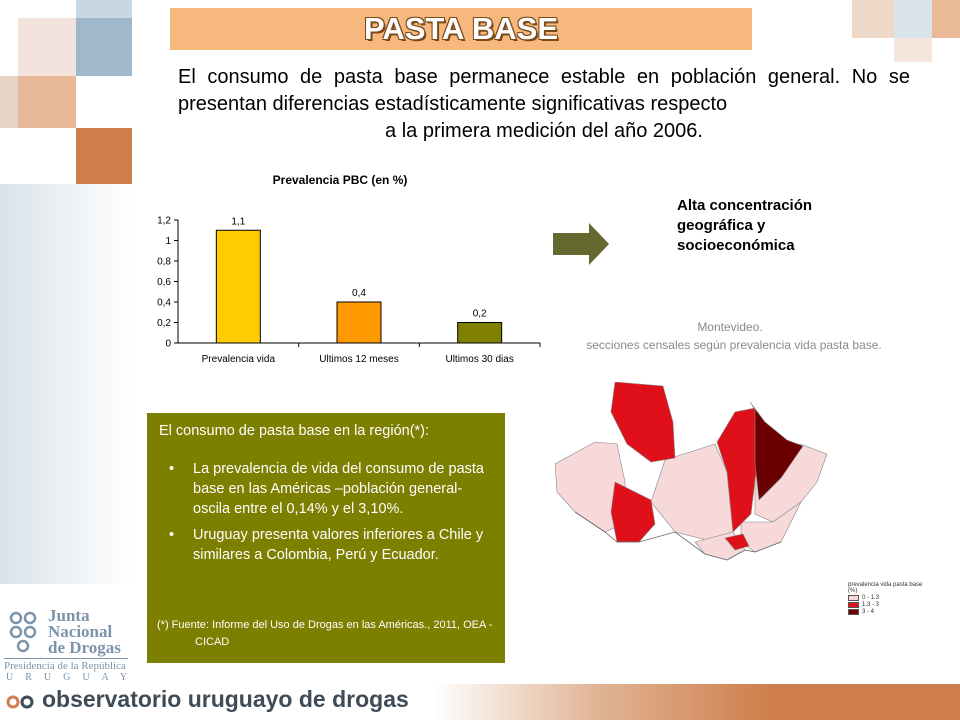 Image resolution: width=960 pixels, height=720 pixels. I want to click on y-tick-label: 1,2, so click(164, 221).